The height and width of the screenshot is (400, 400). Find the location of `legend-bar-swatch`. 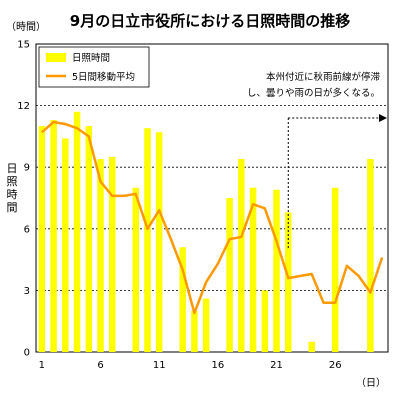

legend-bar-swatch is located at coordinates (56, 57).